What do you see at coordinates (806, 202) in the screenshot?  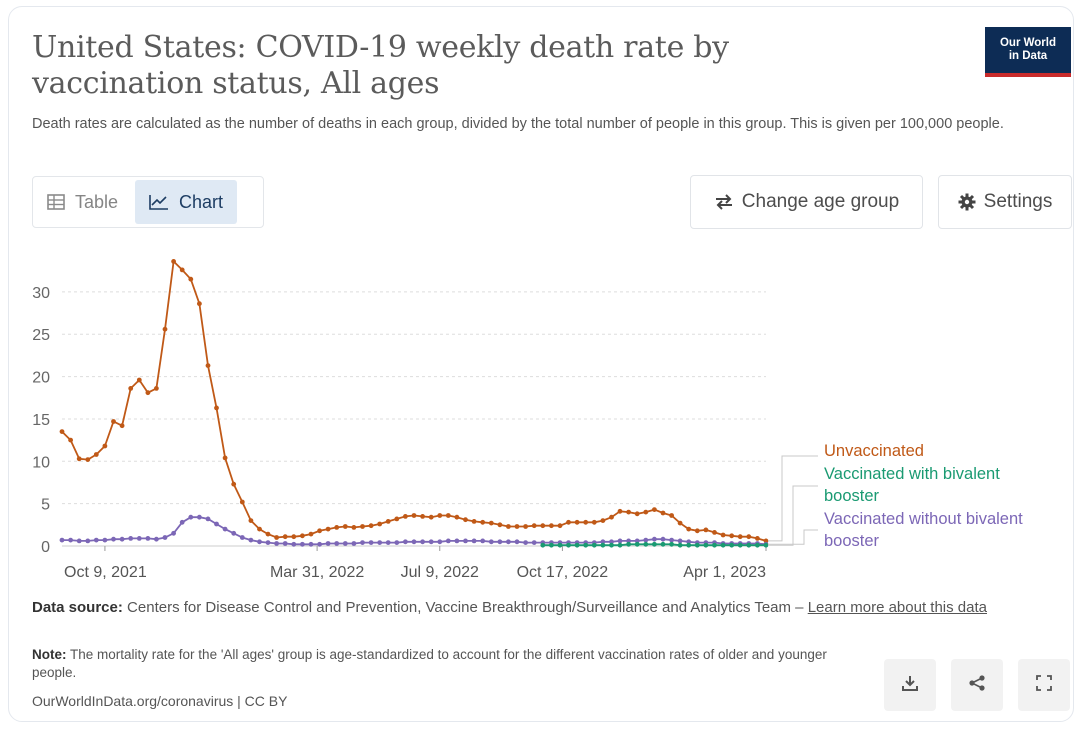 I see `change-age-group-button: Change age group` at bounding box center [806, 202].